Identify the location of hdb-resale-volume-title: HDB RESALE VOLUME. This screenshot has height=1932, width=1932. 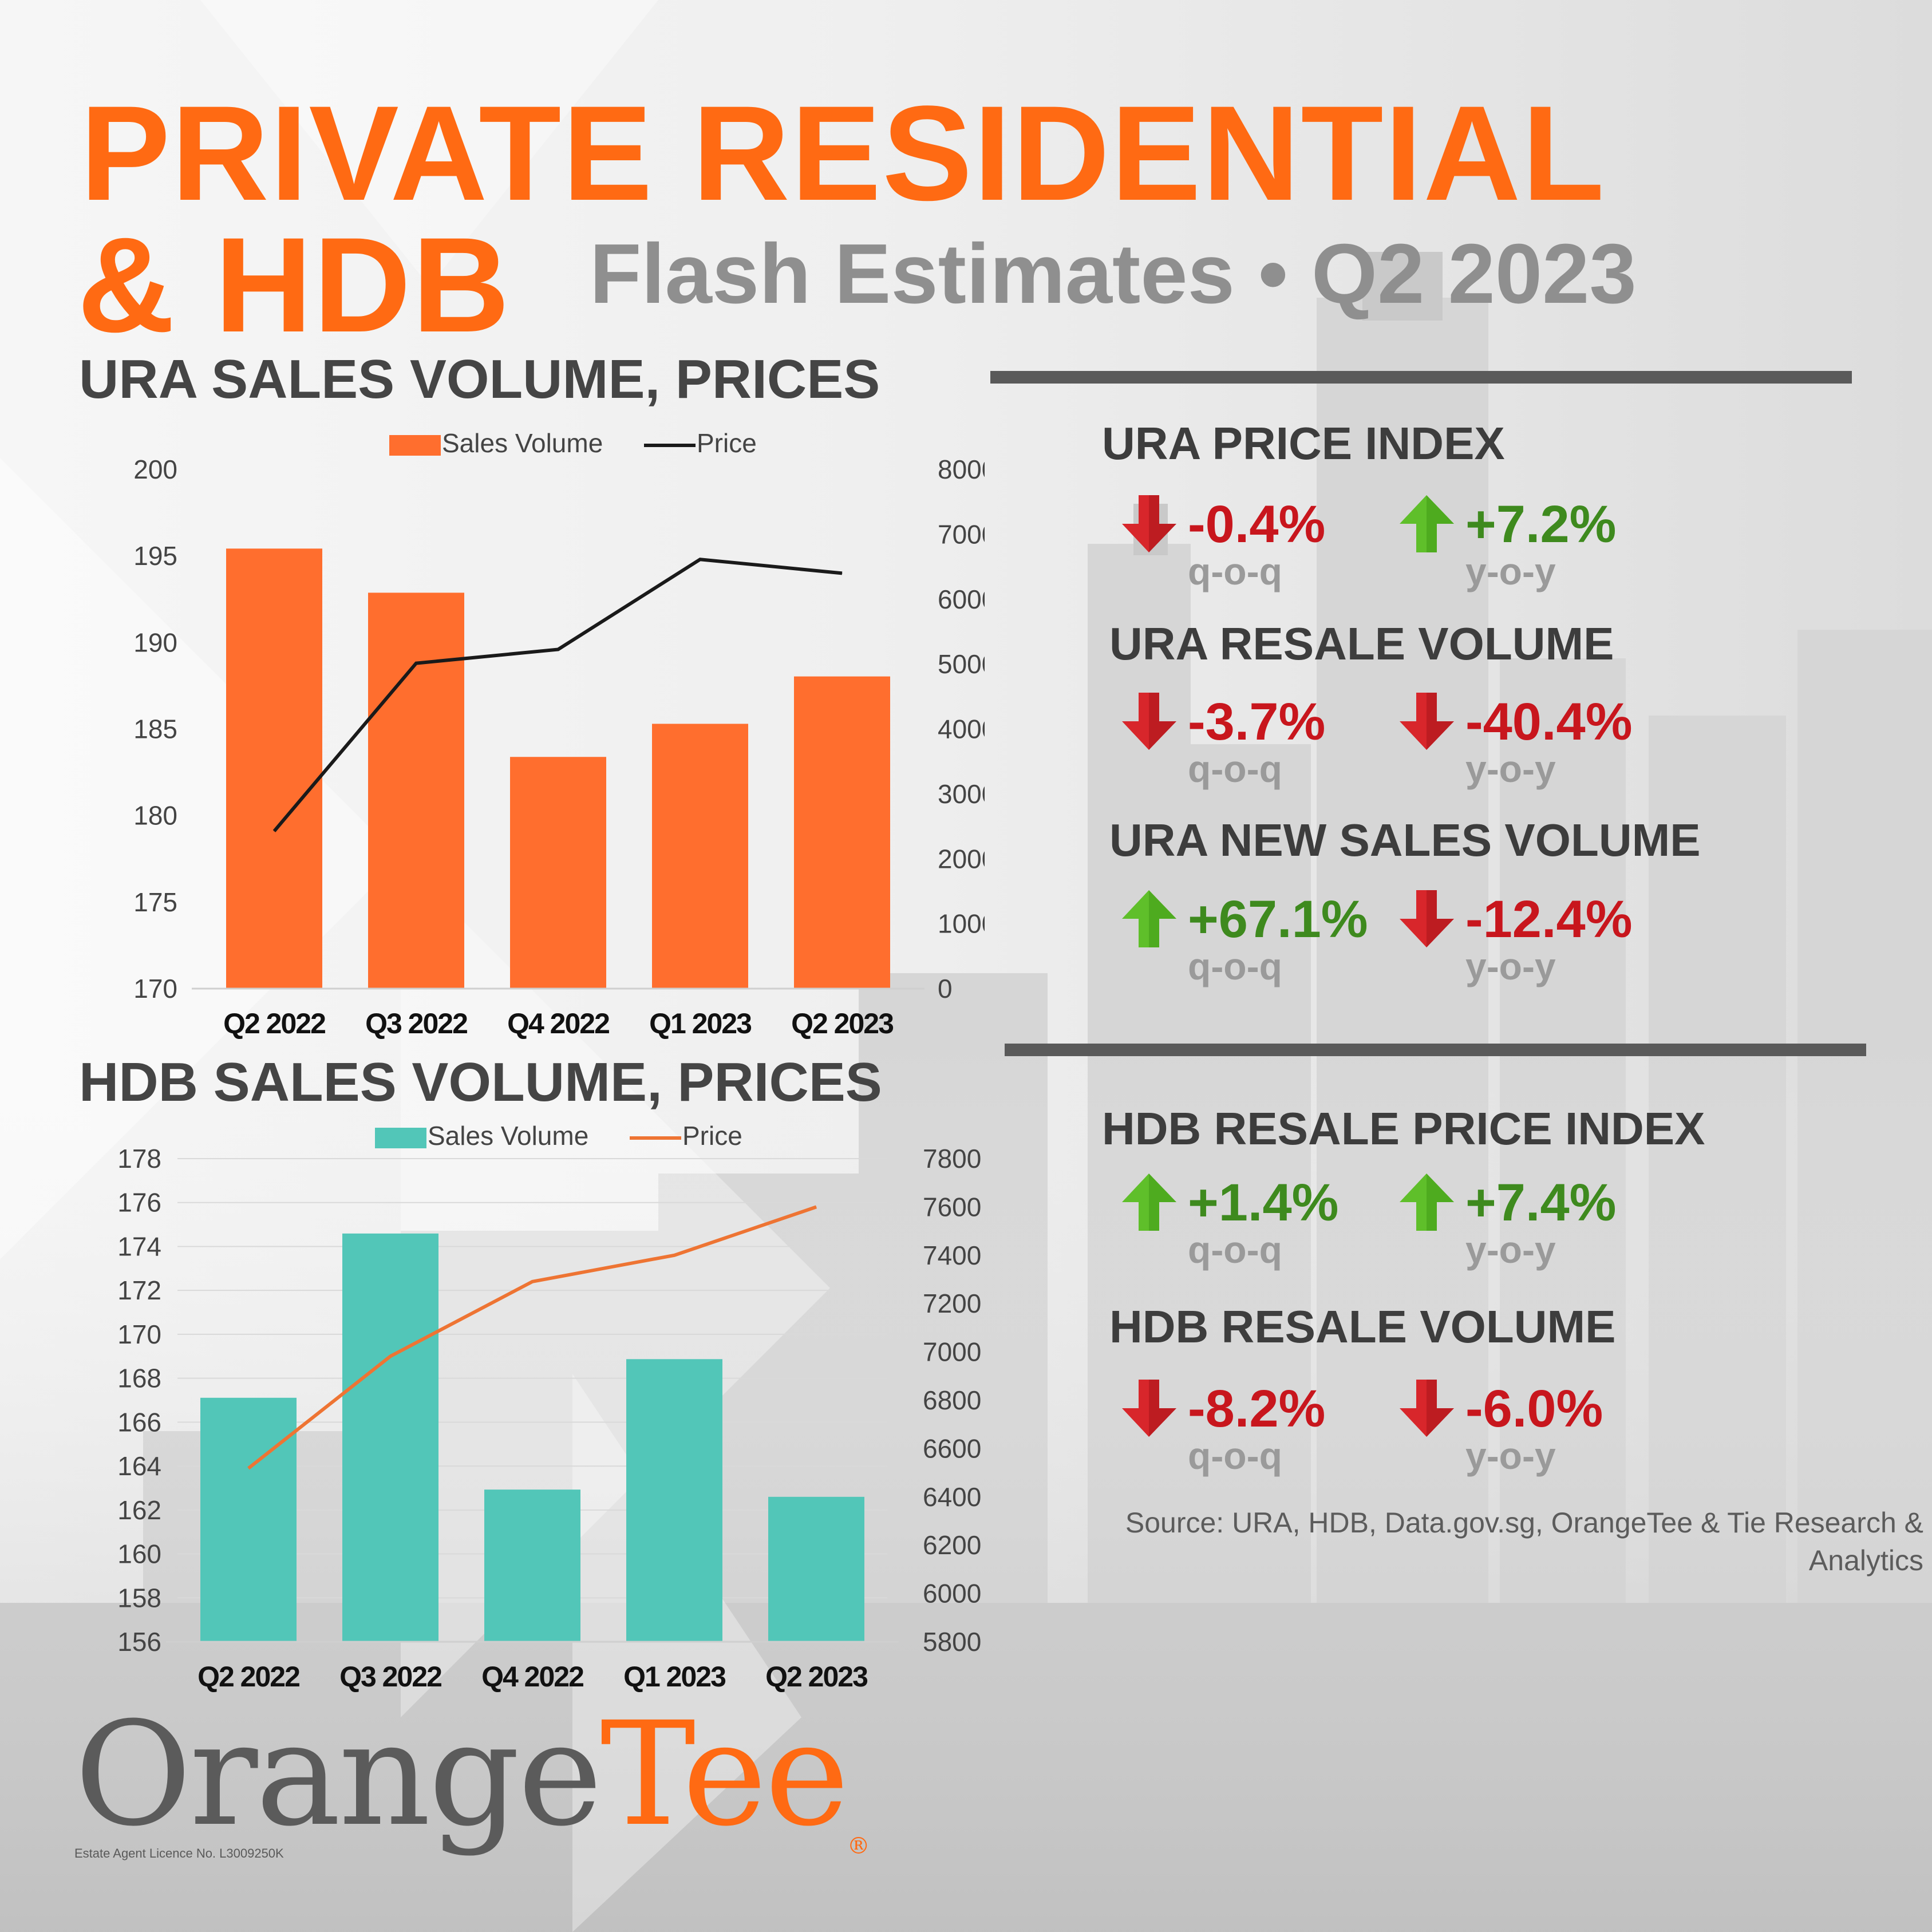
(1362, 1326).